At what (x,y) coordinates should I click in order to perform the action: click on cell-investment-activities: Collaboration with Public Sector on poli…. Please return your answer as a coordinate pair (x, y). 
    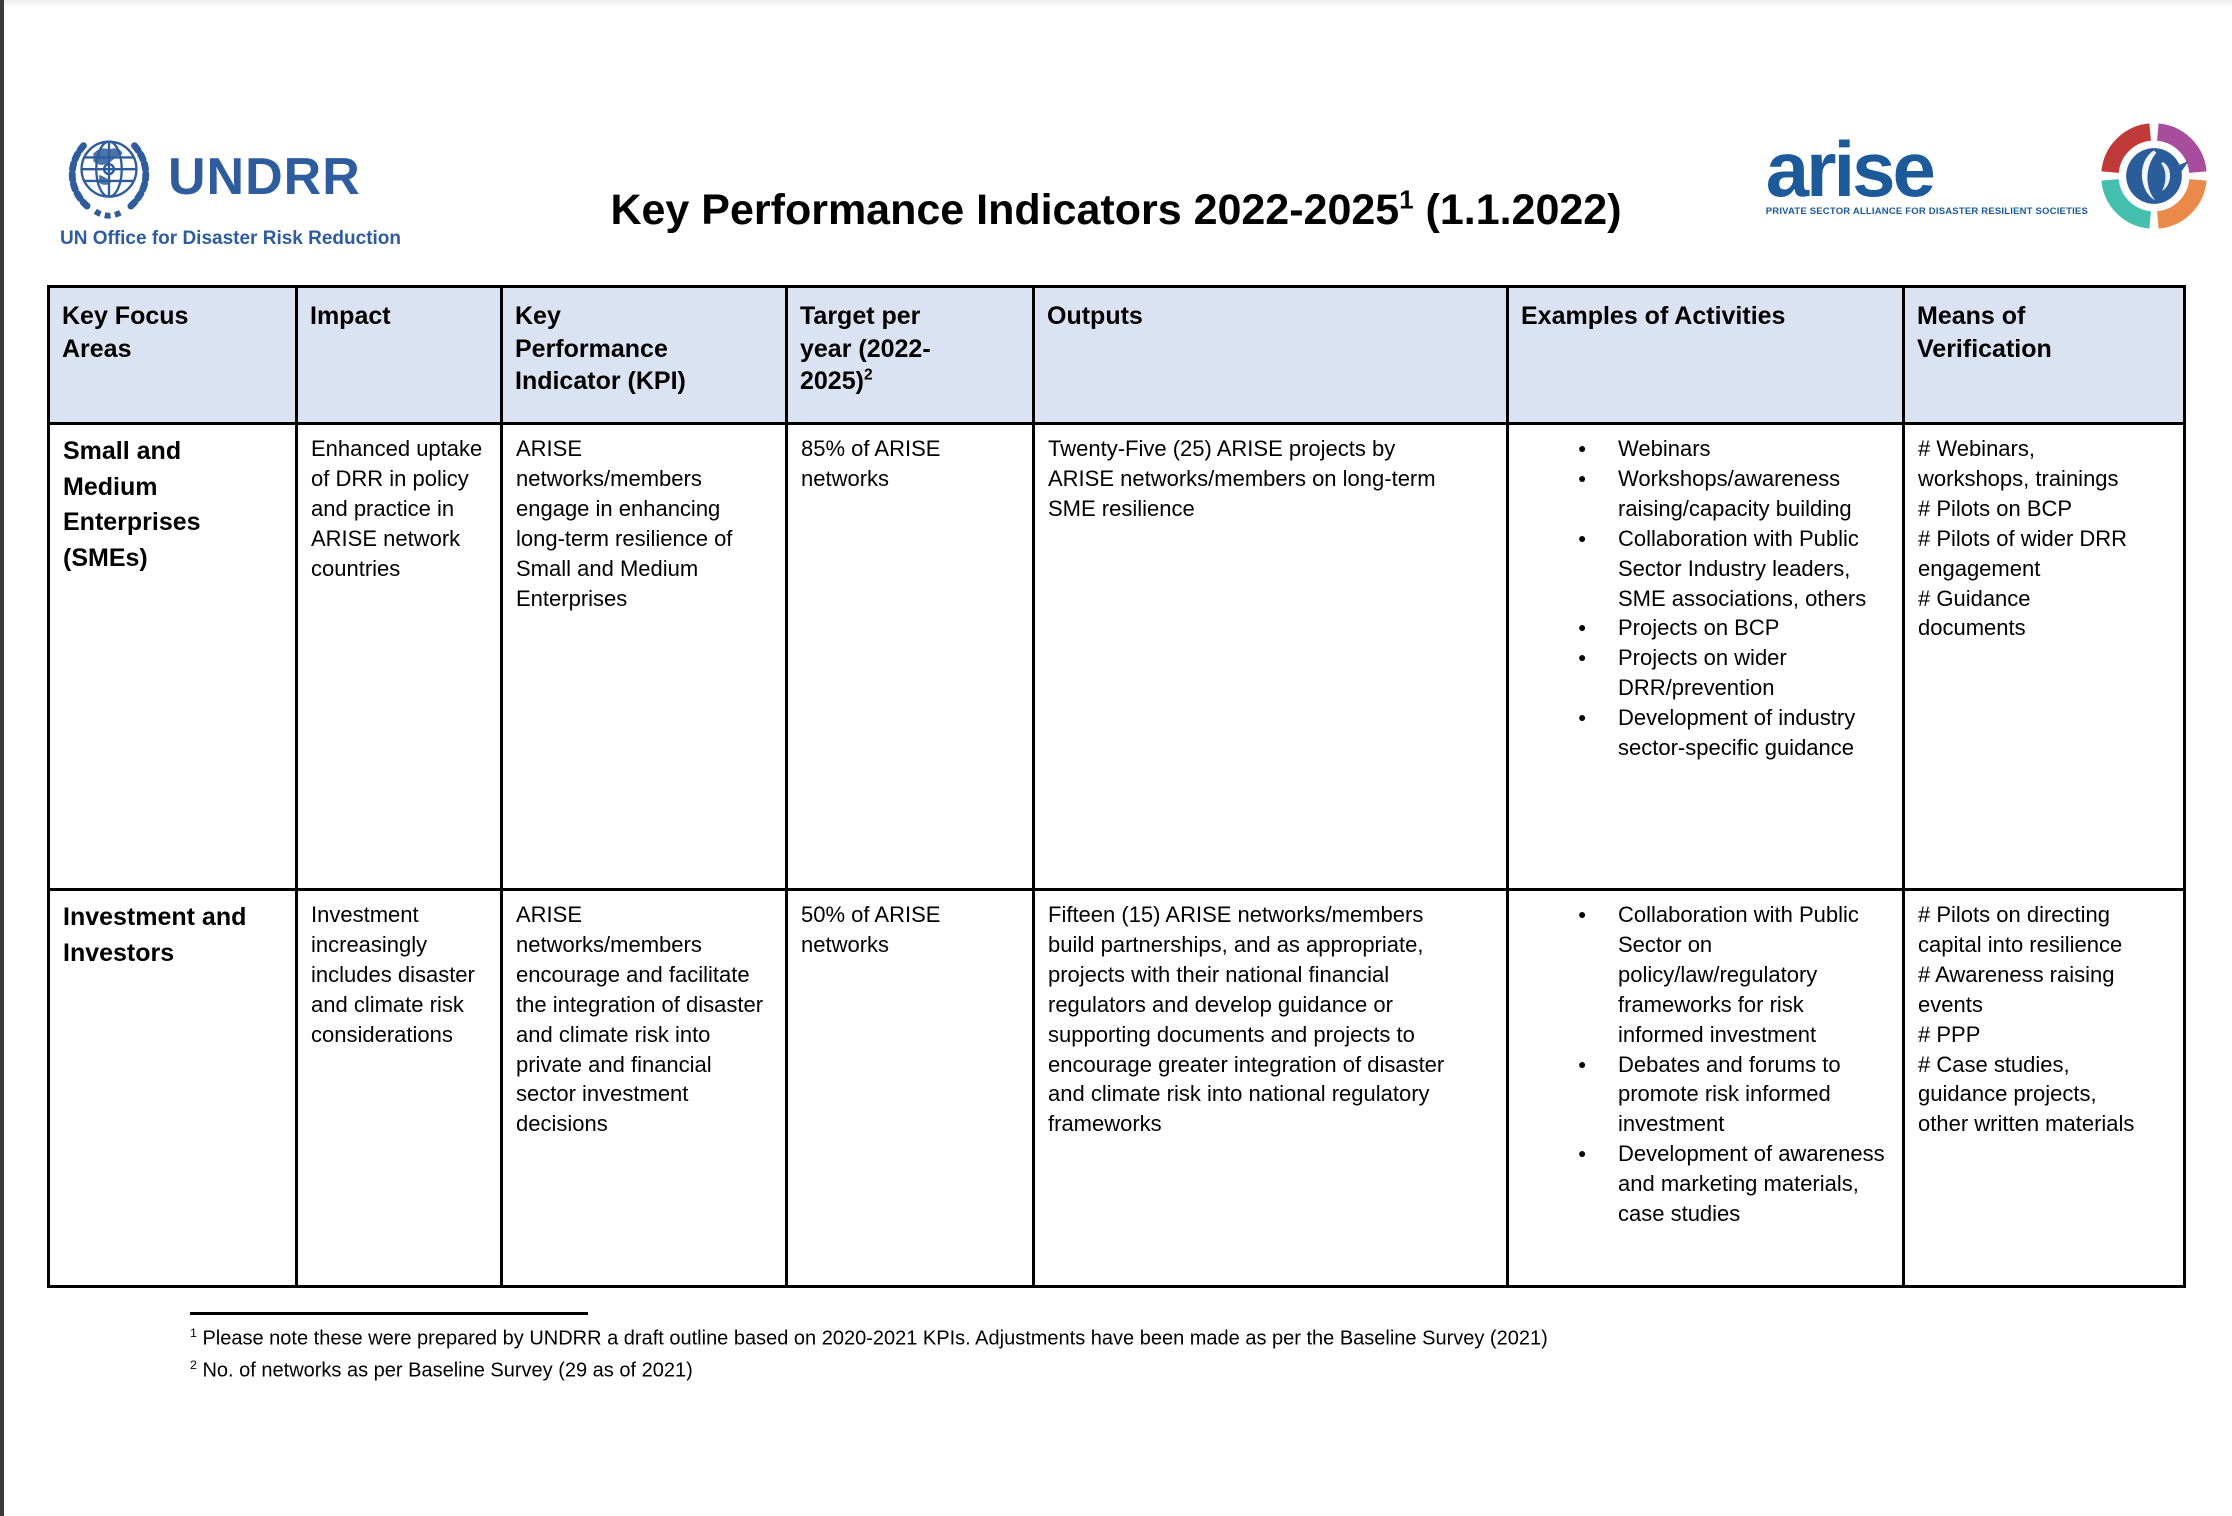
    Looking at the image, I should click on (1705, 1088).